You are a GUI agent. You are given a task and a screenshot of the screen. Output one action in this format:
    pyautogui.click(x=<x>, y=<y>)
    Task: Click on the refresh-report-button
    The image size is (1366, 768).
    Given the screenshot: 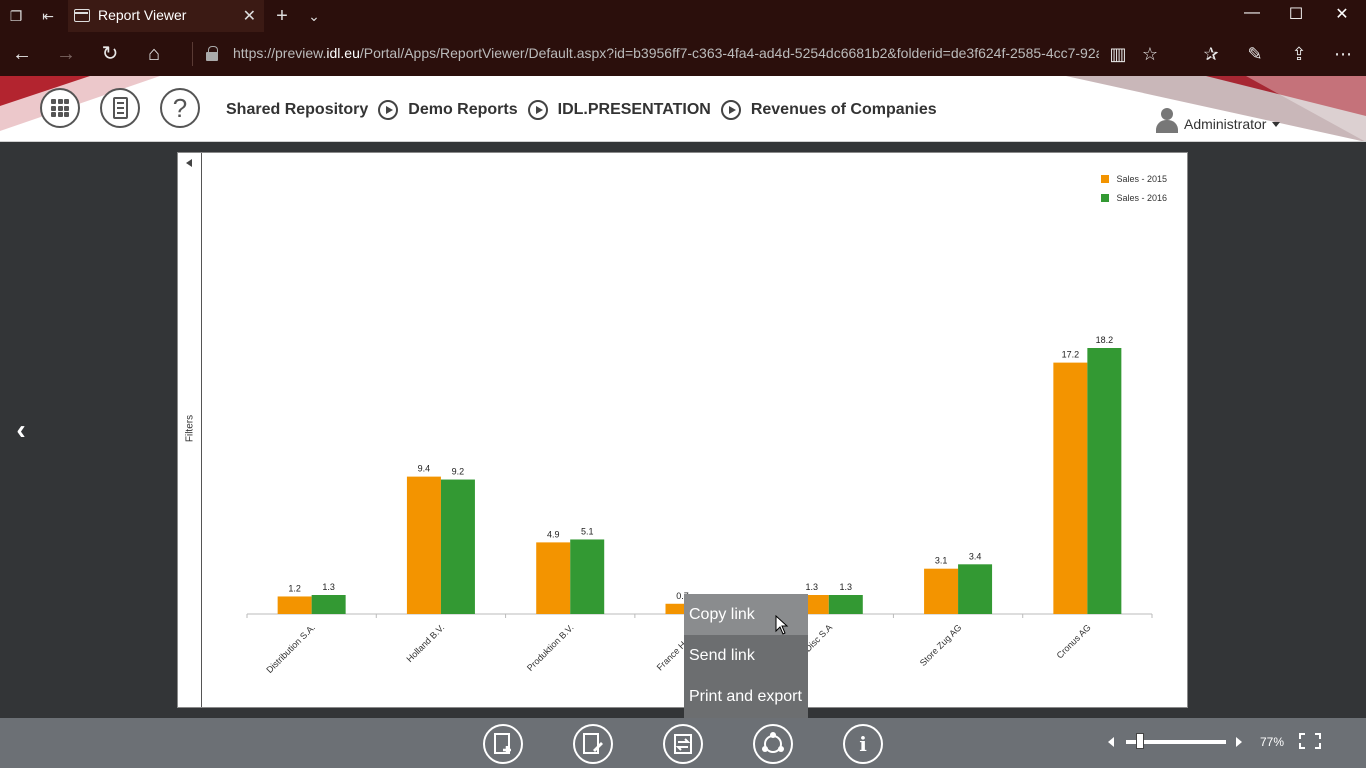 What is the action you would take?
    pyautogui.click(x=683, y=744)
    